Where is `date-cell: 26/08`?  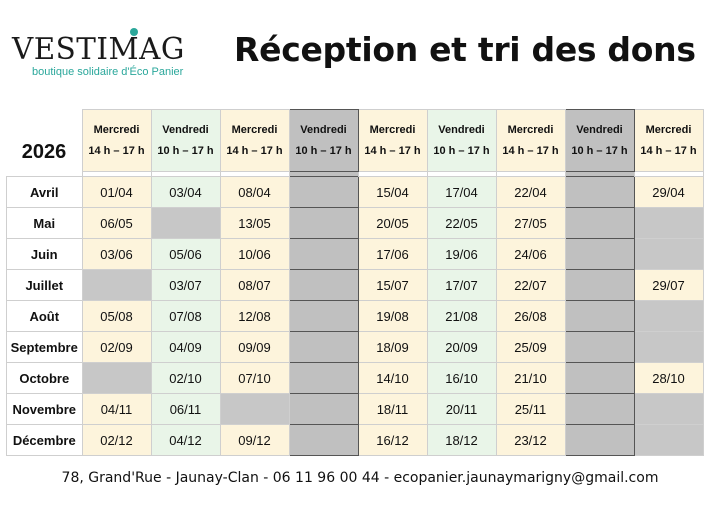 date-cell: 26/08 is located at coordinates (530, 316).